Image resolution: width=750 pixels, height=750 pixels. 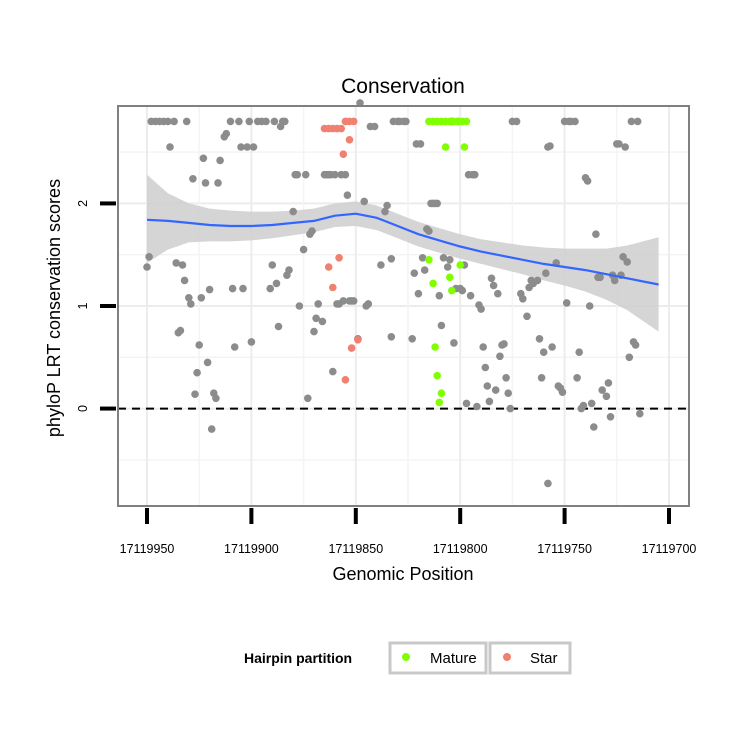 What do you see at coordinates (507, 657) in the screenshot?
I see `legend-key-star` at bounding box center [507, 657].